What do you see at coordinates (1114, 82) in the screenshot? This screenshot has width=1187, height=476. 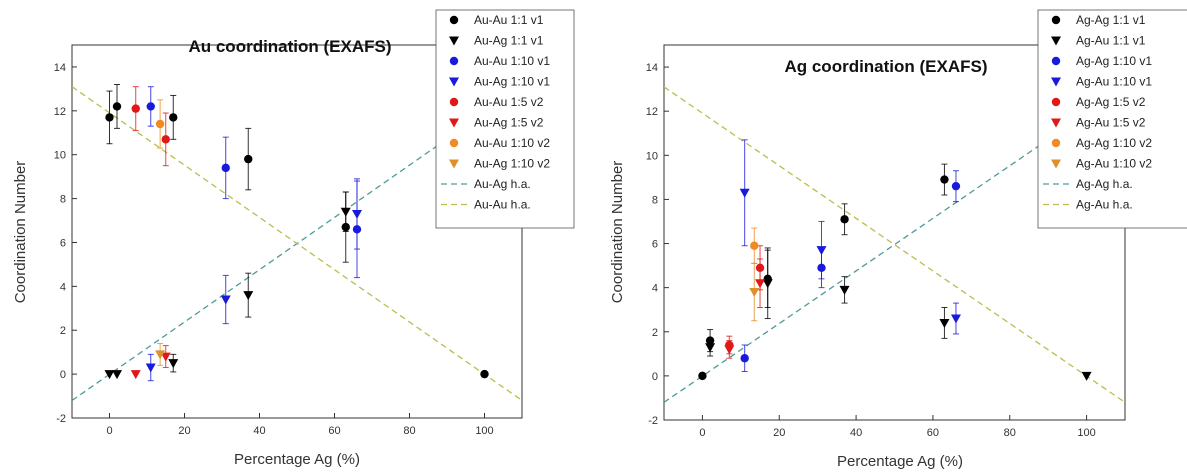 I see `legend-label: Ag-Au 1:10 v1` at bounding box center [1114, 82].